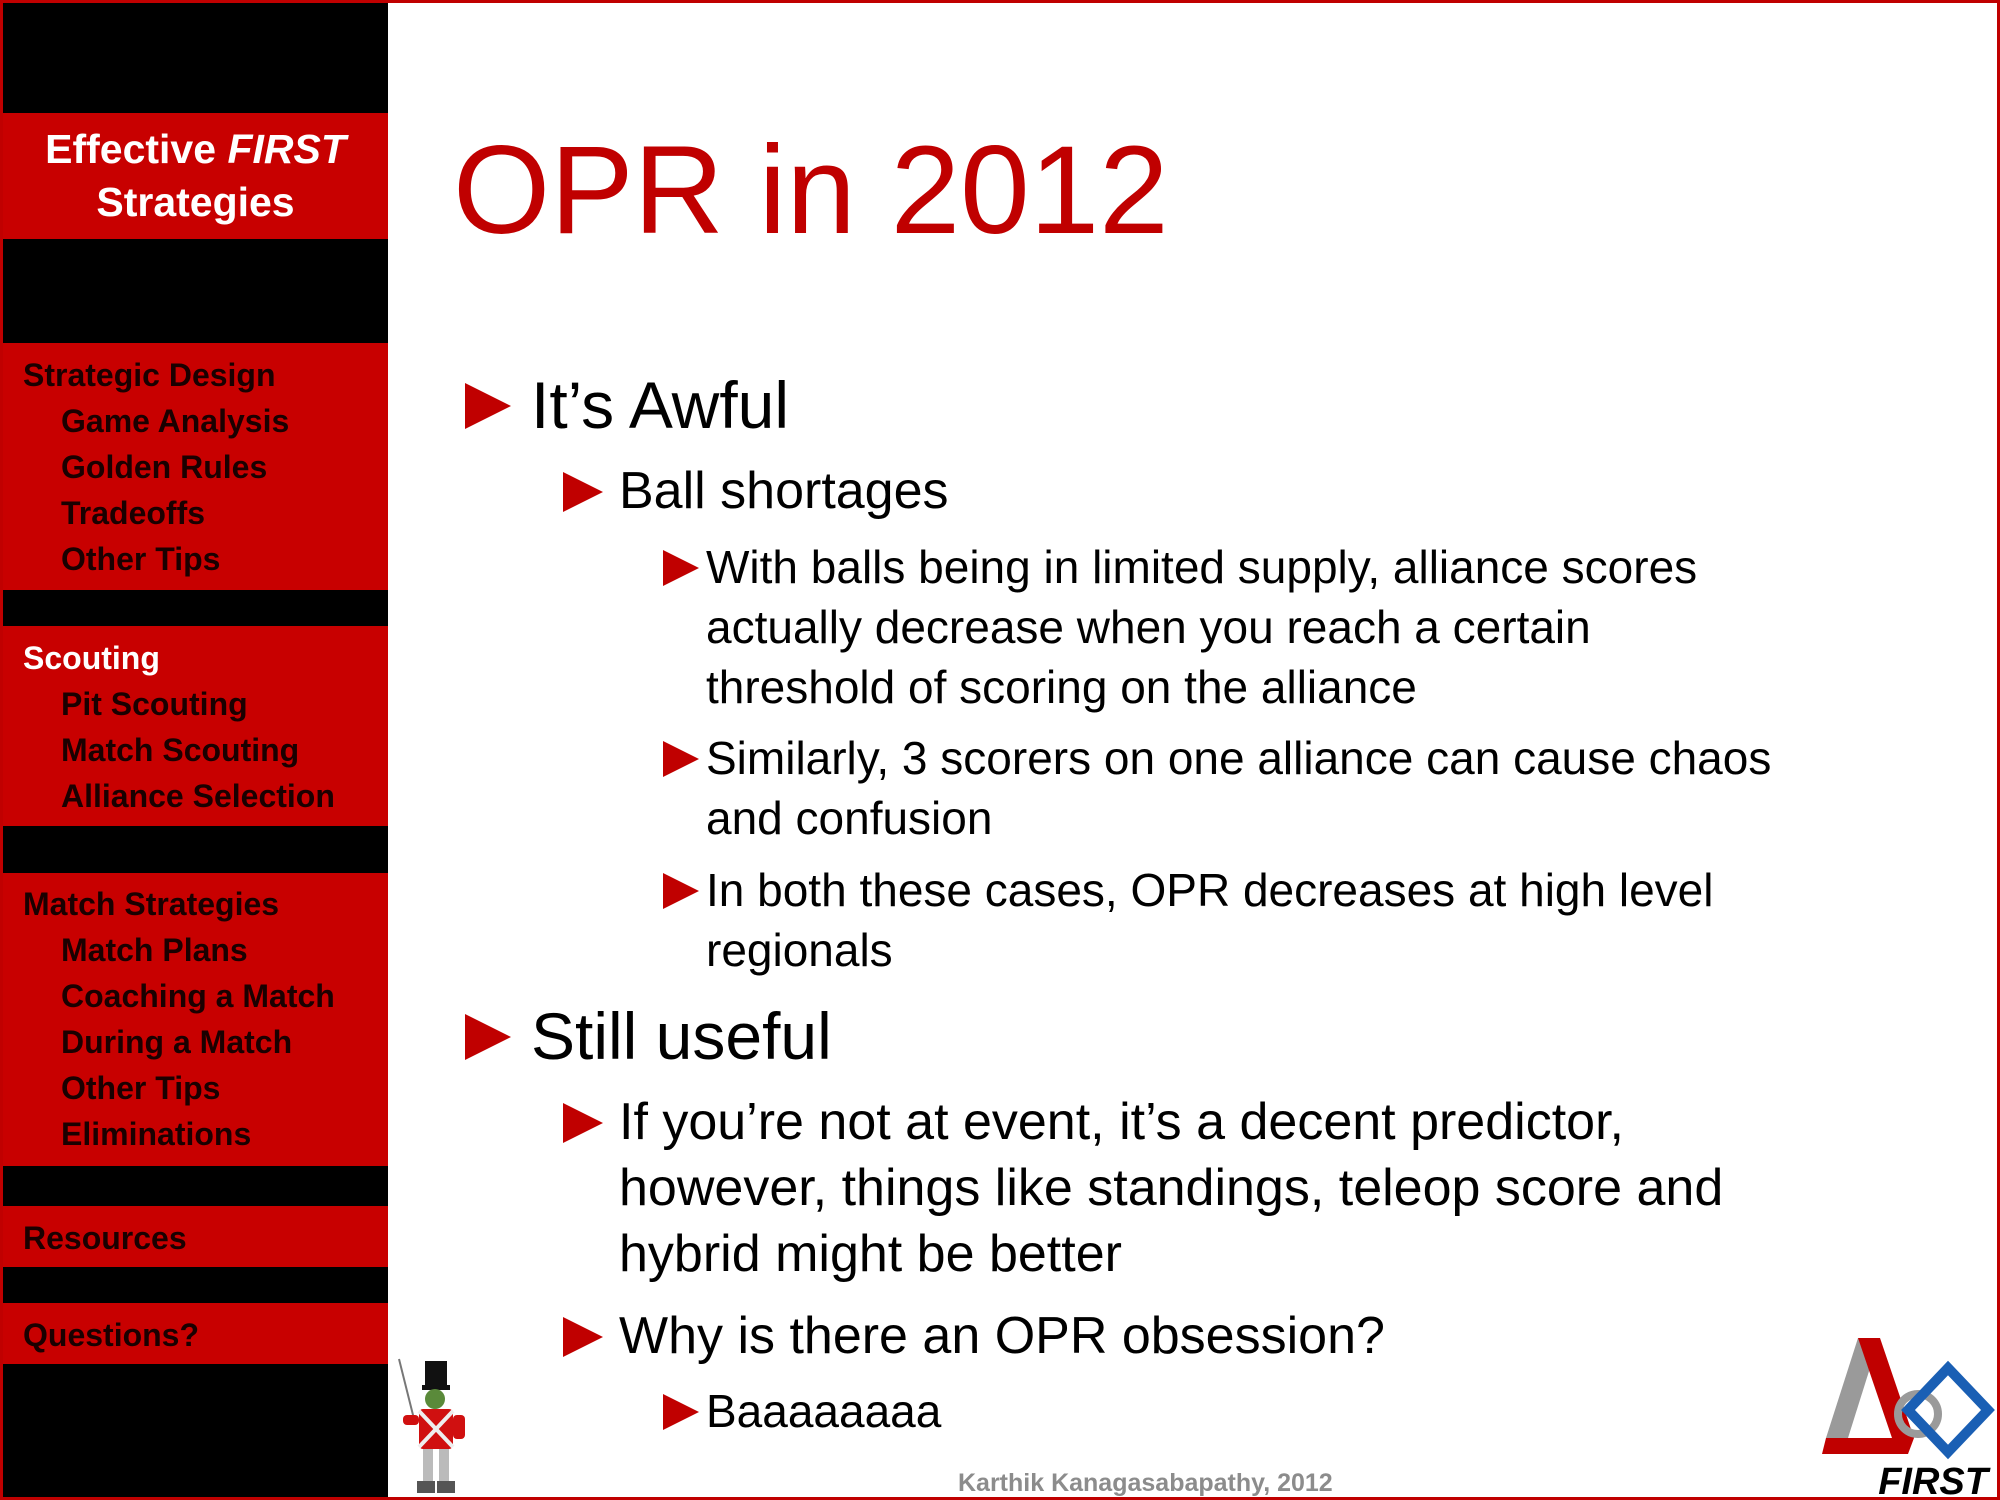  I want to click on footer-credit: Karthik Kanagasabapathy, 2012, so click(1145, 1483).